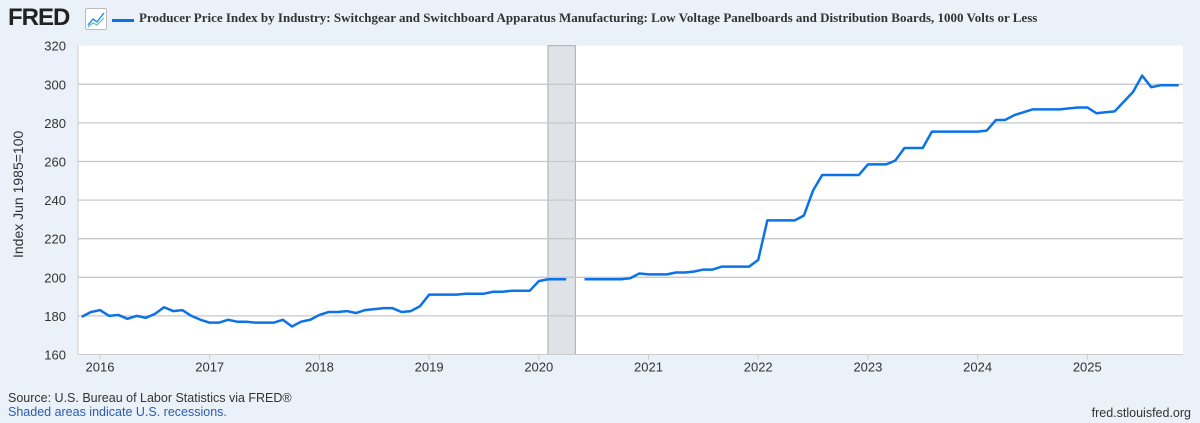  What do you see at coordinates (55, 123) in the screenshot?
I see `y-tick-label: 280` at bounding box center [55, 123].